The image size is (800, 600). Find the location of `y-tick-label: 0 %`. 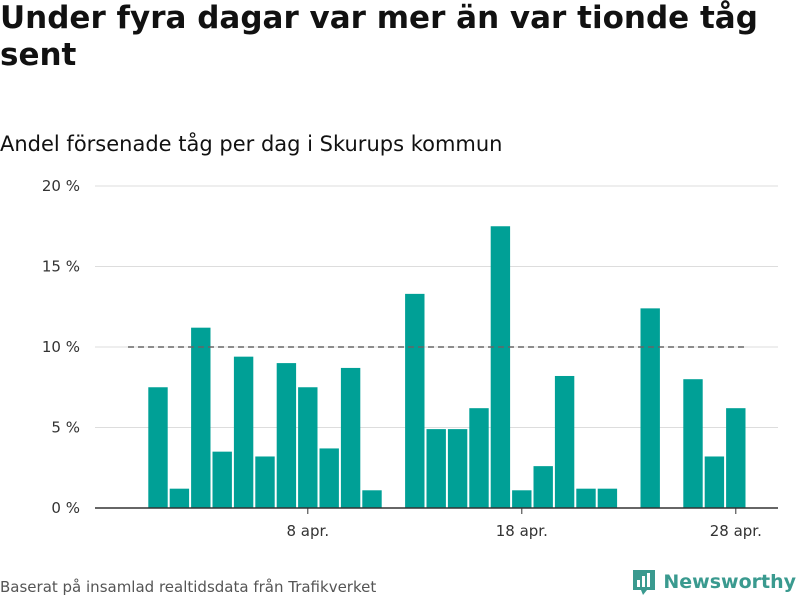

y-tick-label: 0 % is located at coordinates (65, 508).